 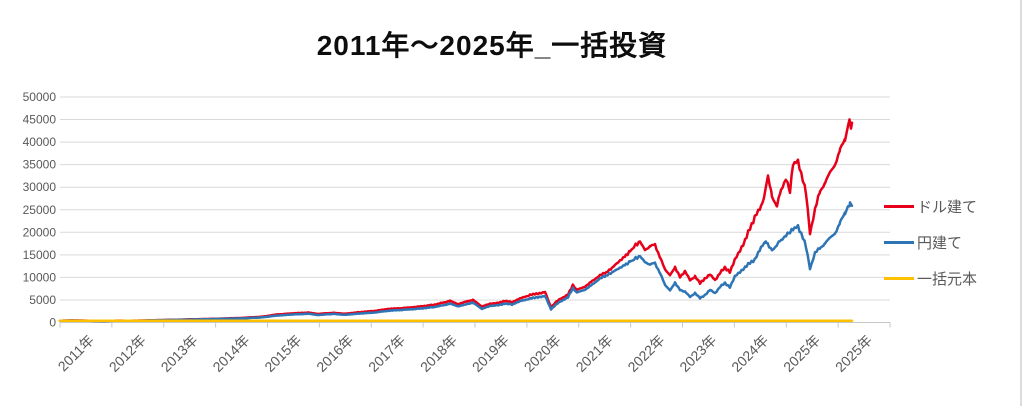 What do you see at coordinates (899, 278) in the screenshot?
I see `legend-line-swatch-principal-icon` at bounding box center [899, 278].